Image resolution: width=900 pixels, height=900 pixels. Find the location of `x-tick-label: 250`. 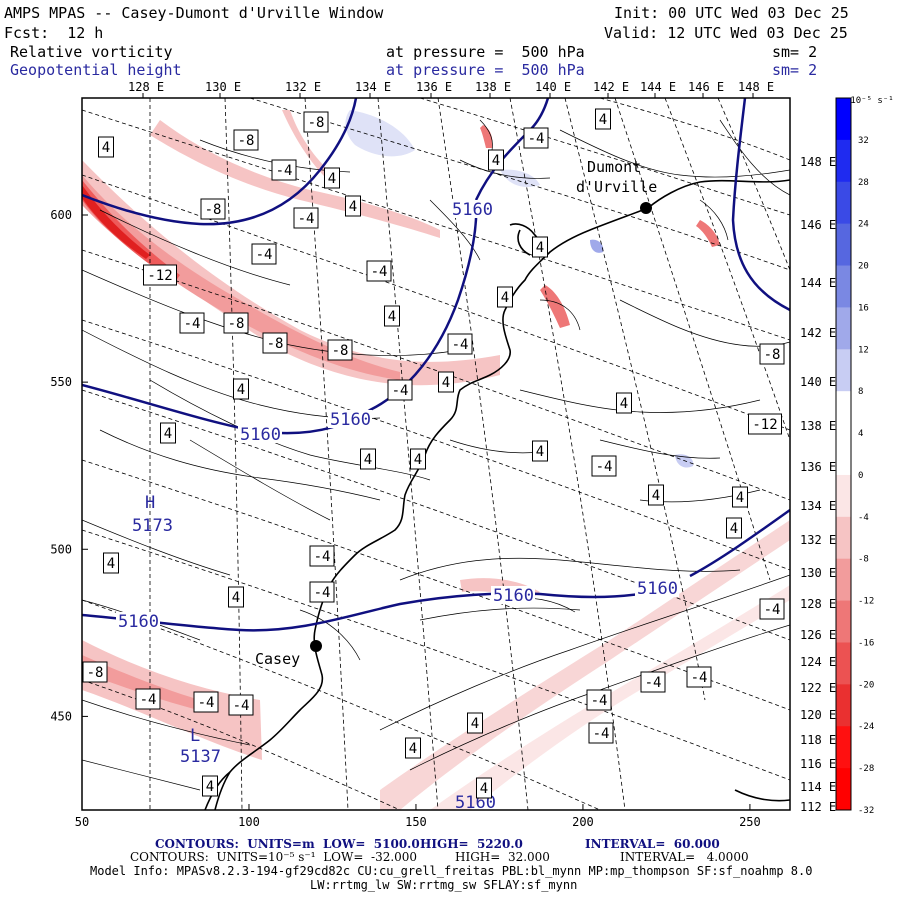

x-tick-label: 250 is located at coordinates (750, 822).